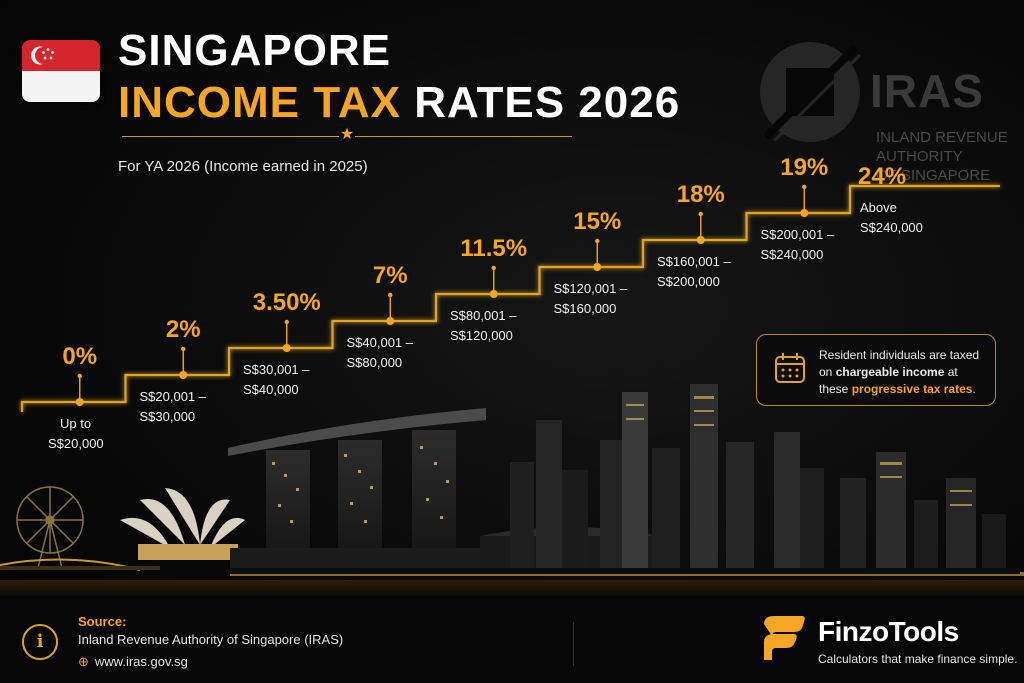 The height and width of the screenshot is (683, 1024). What do you see at coordinates (243, 166) in the screenshot?
I see `subtitle: For YA 2026 (Income earned in 2025)` at bounding box center [243, 166].